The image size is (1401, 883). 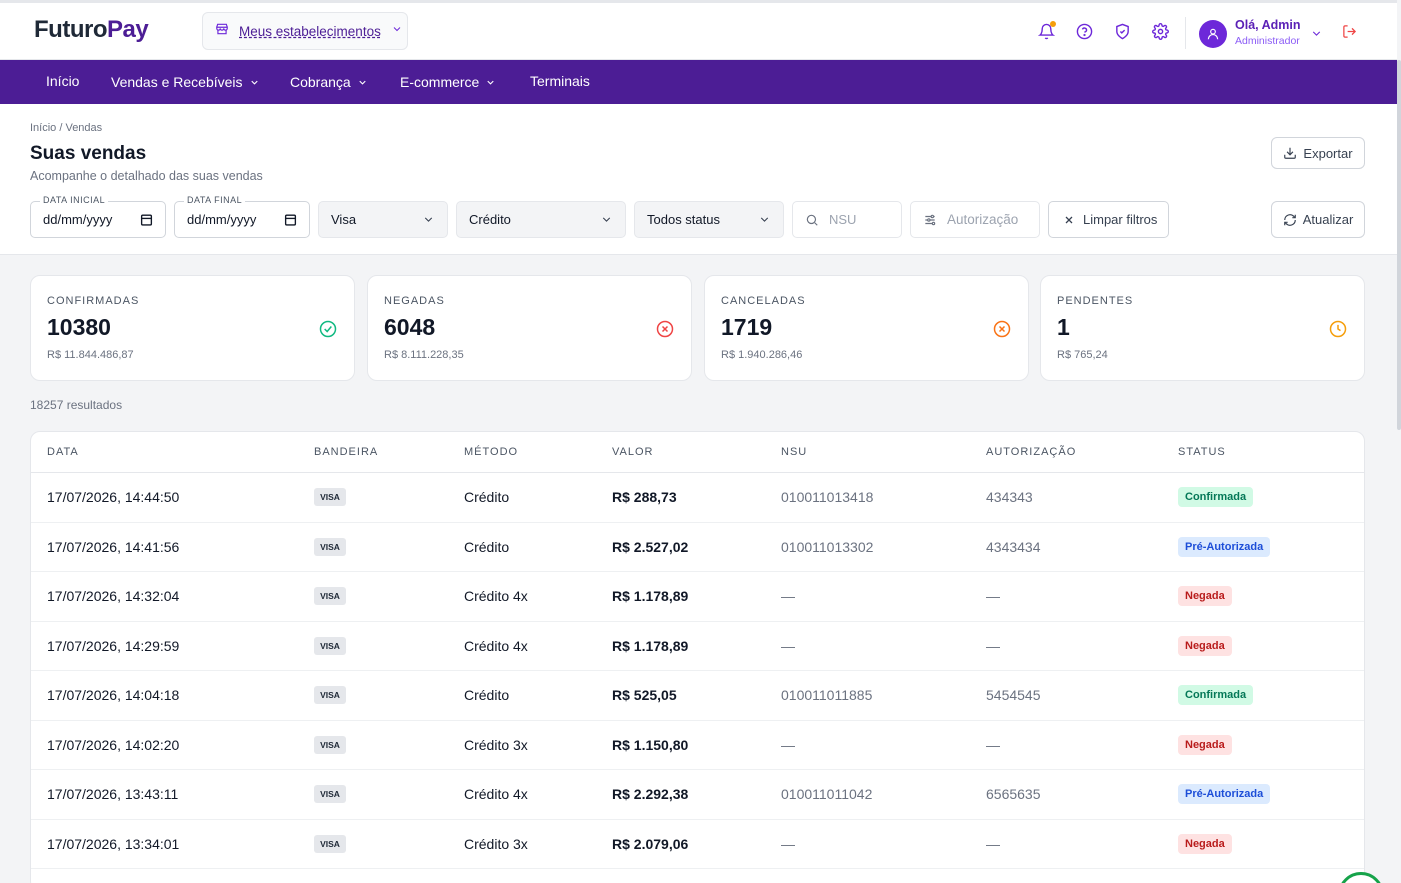 What do you see at coordinates (496, 744) in the screenshot?
I see `cell-method: Crédito 3x` at bounding box center [496, 744].